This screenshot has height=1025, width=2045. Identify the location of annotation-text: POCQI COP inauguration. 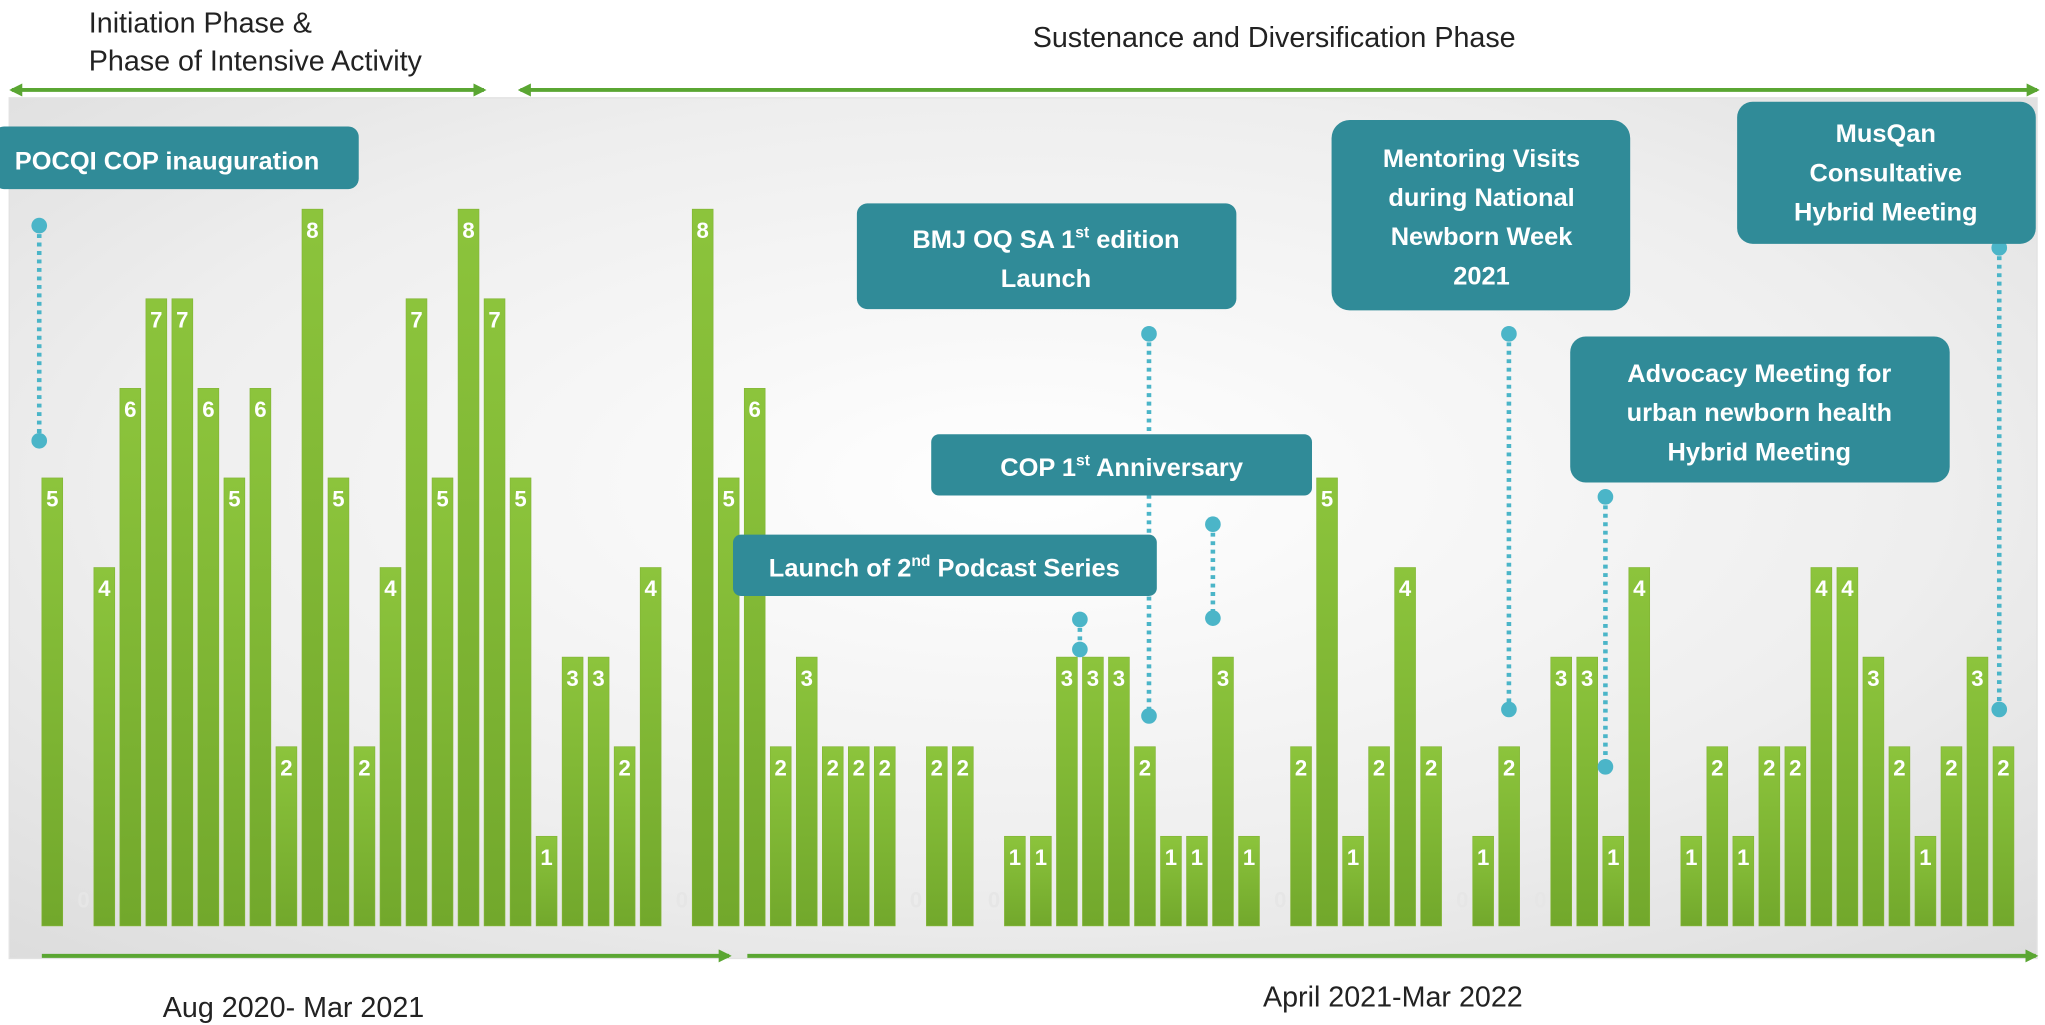
(167, 162).